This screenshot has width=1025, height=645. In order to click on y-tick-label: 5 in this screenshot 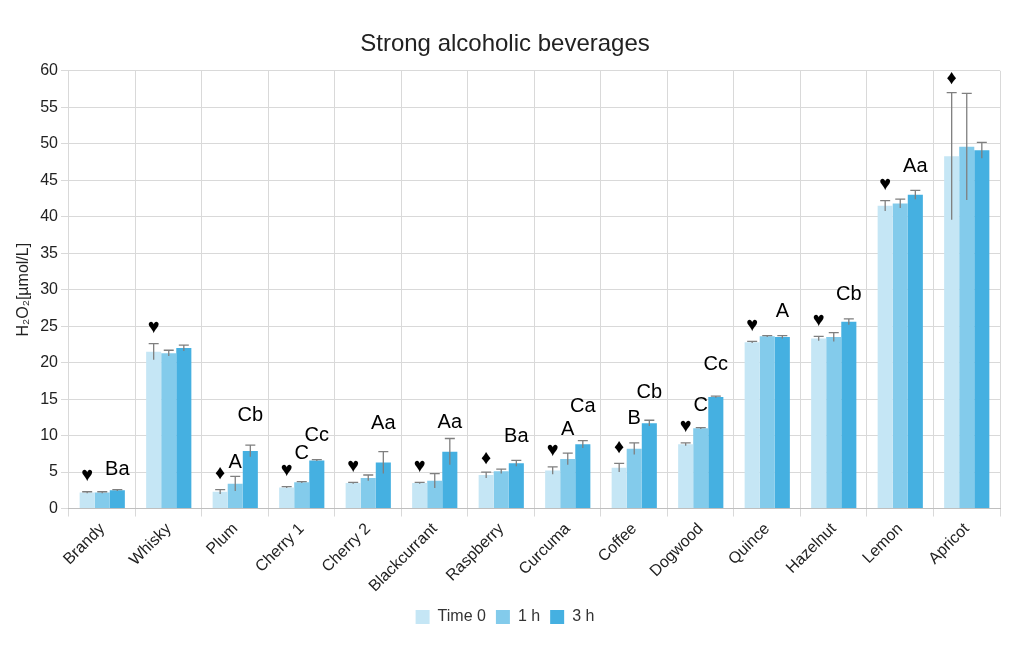, I will do `click(54, 471)`.